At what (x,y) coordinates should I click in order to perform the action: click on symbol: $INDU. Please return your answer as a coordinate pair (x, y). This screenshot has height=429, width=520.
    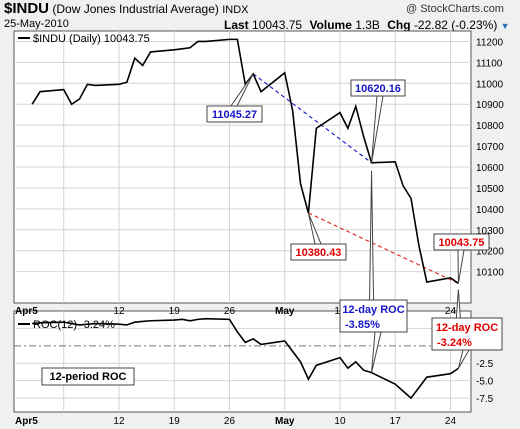
    Looking at the image, I should click on (27, 8).